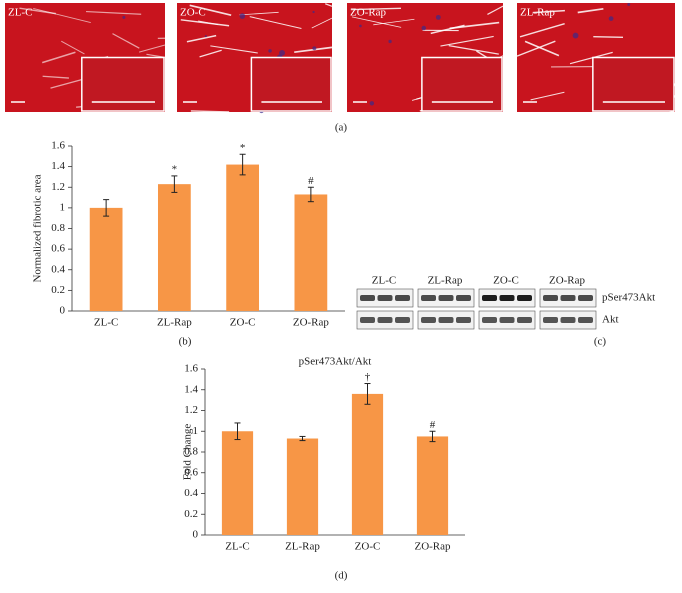  Describe the element at coordinates (445, 281) in the screenshot. I see `blot-group-label: ZL-Rap` at that location.